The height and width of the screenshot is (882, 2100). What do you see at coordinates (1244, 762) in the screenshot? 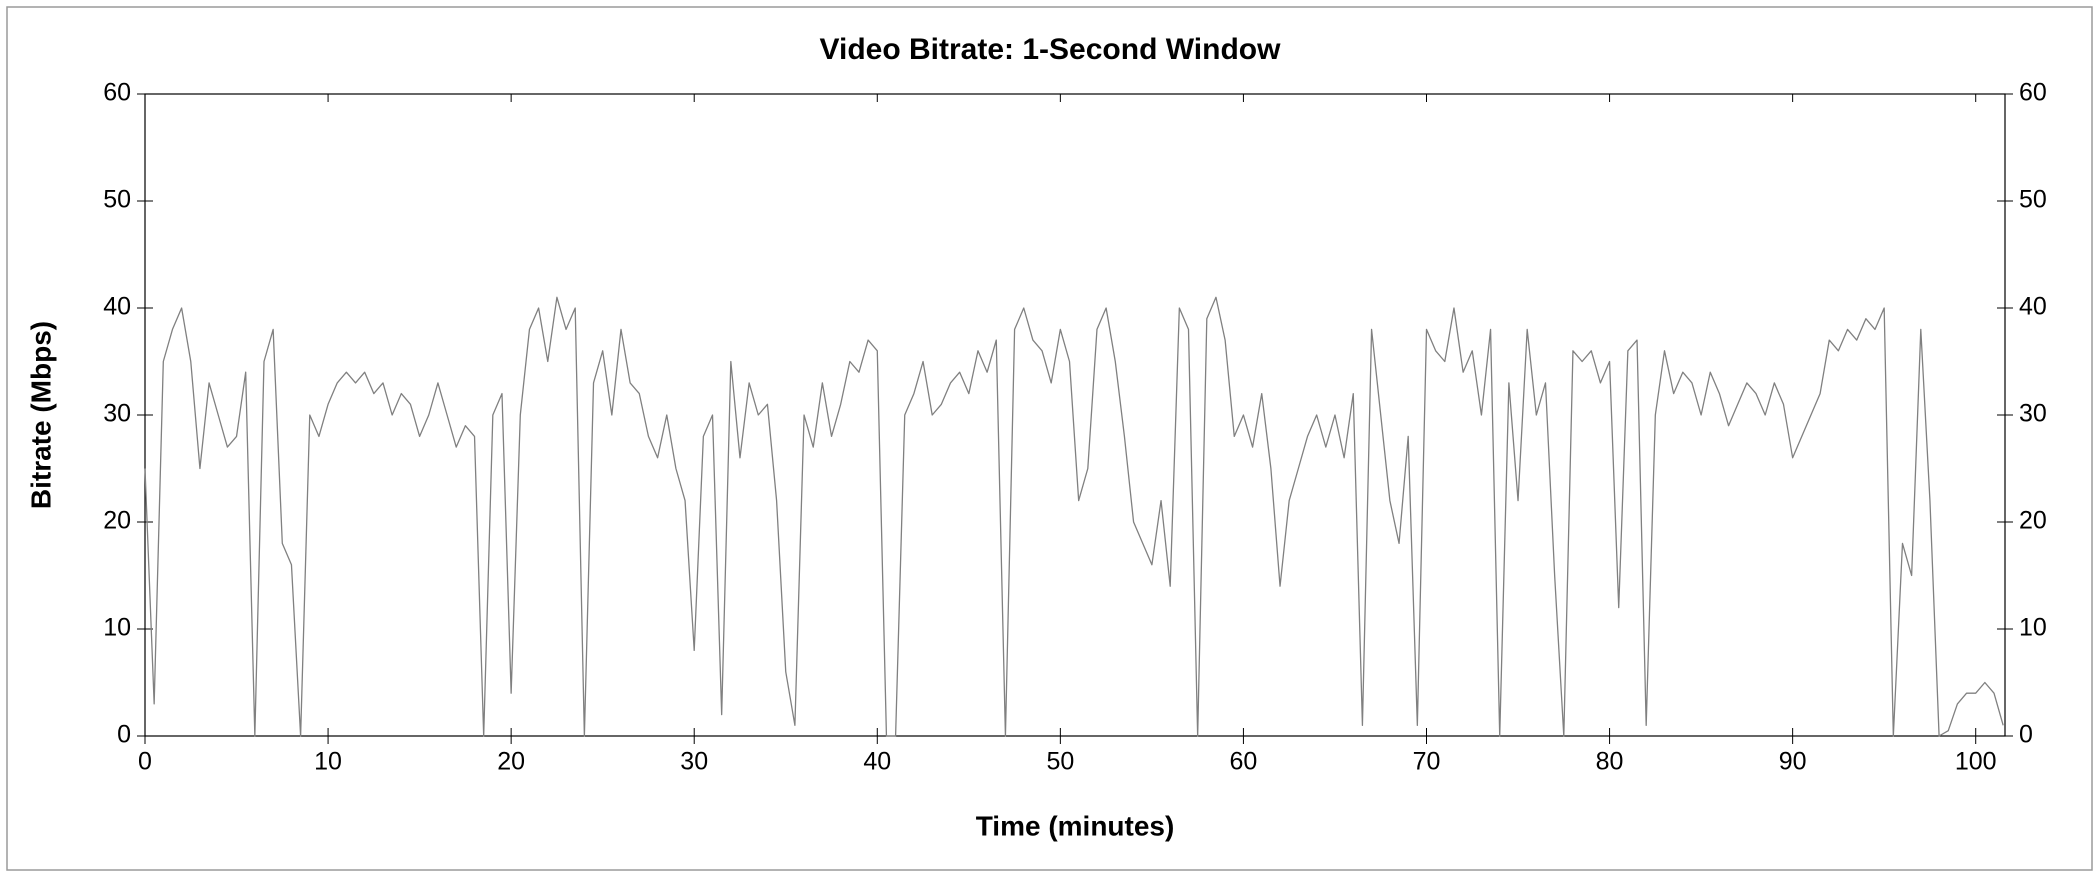
I see `x-tick-label: 60` at bounding box center [1244, 762].